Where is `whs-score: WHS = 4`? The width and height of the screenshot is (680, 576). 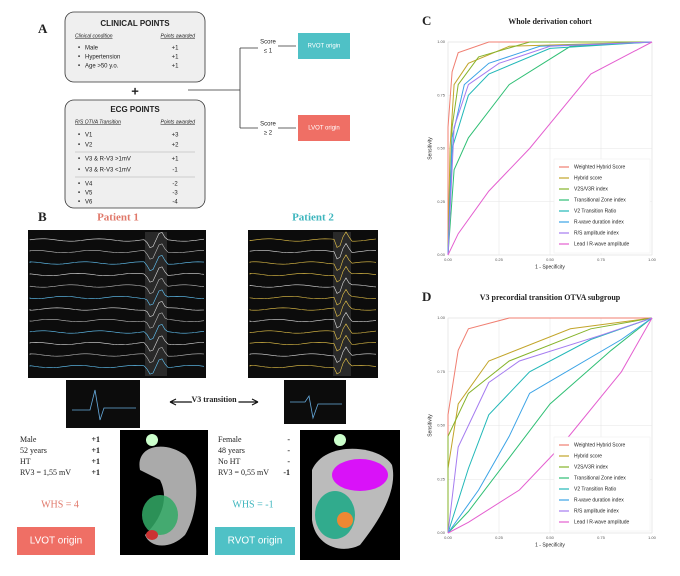 whs-score: WHS = 4 is located at coordinates (60, 504).